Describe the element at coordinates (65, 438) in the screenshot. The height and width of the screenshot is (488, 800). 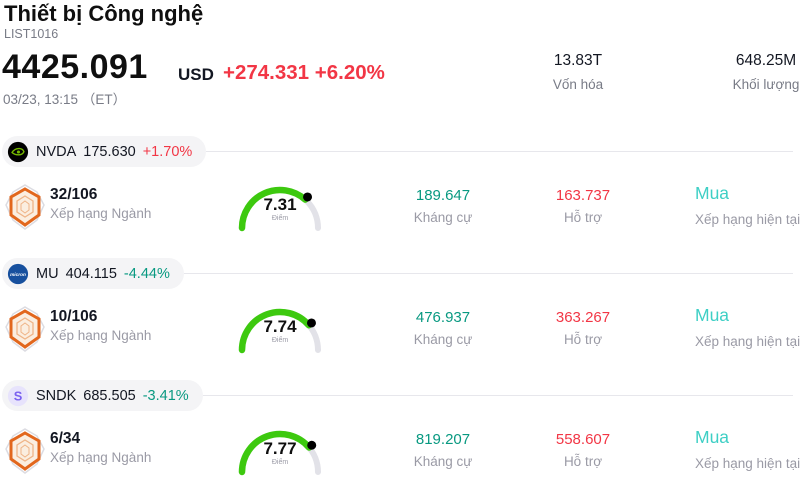
I see `industry-rank: 6/34` at that location.